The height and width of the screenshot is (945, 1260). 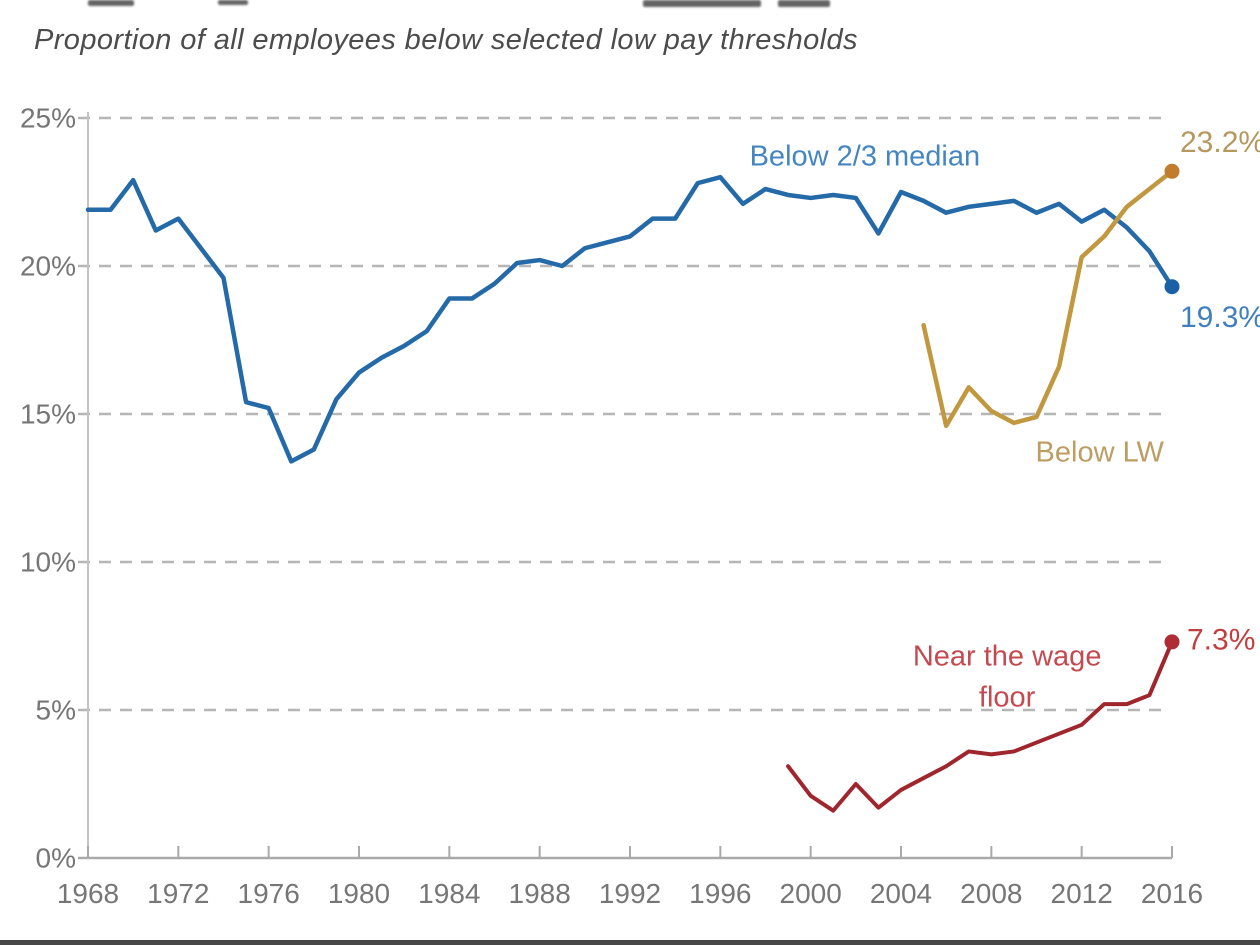 I want to click on y-tick-label-0: 0%, so click(x=56, y=858).